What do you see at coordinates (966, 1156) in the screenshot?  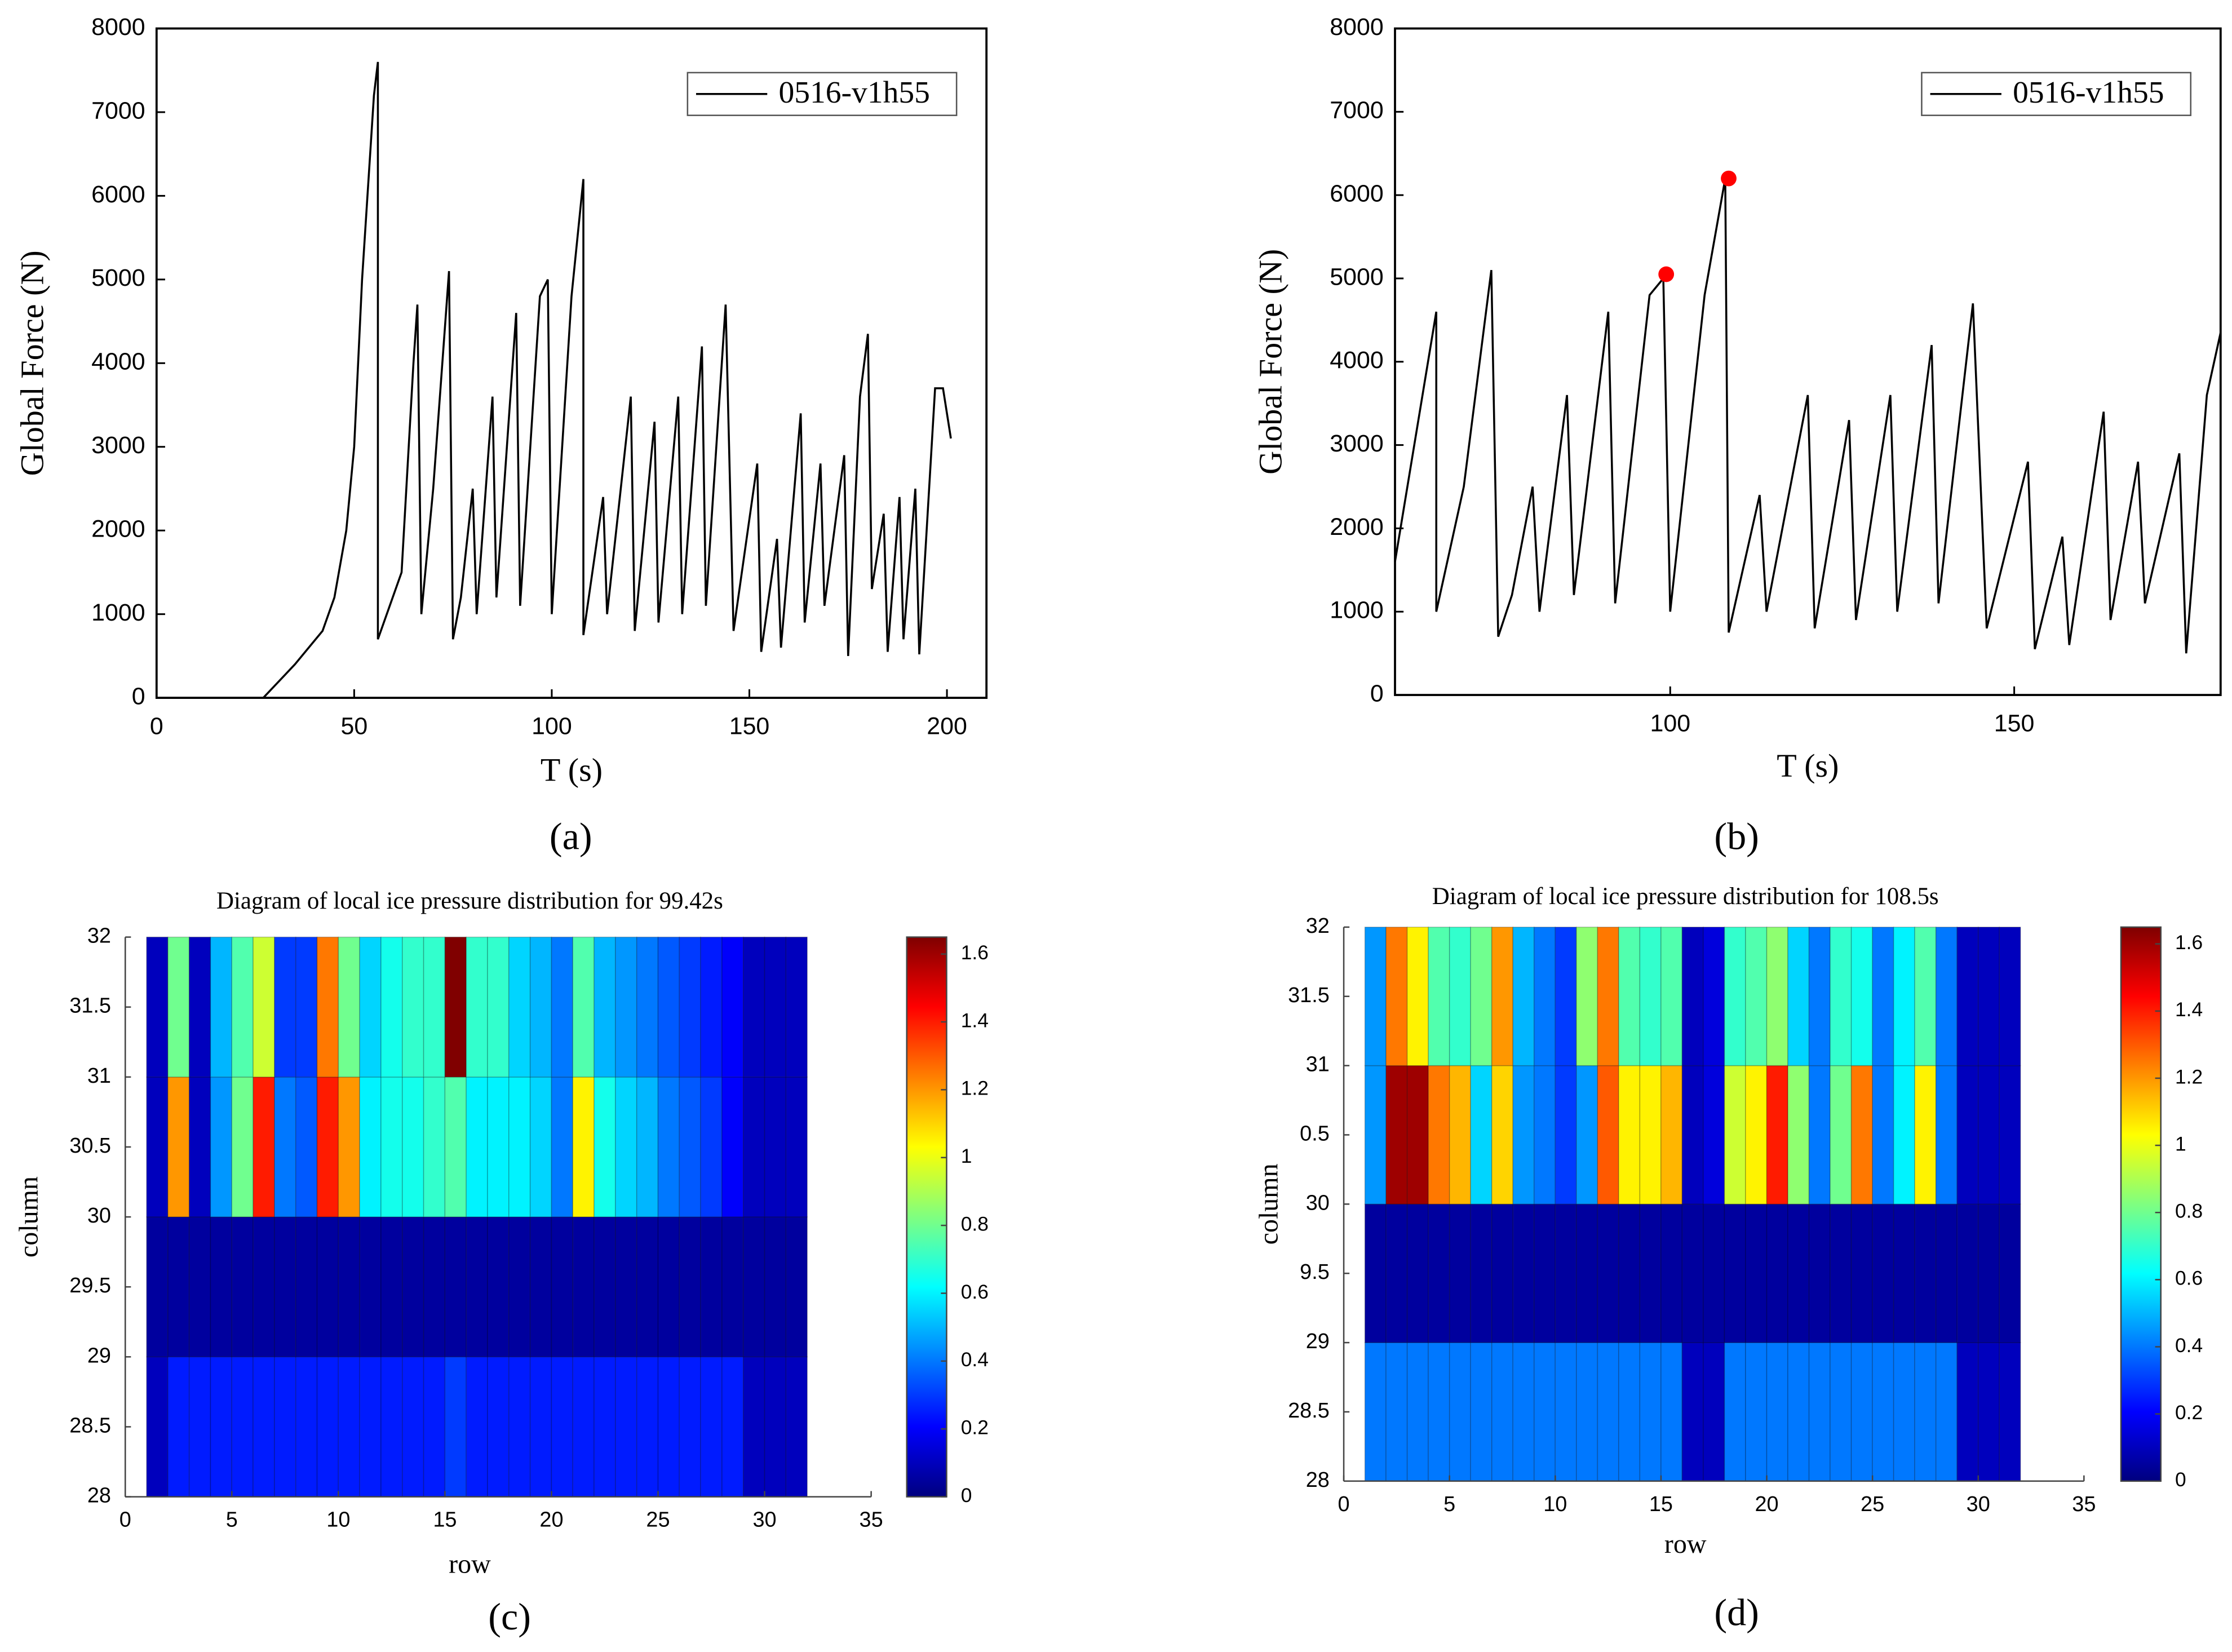 I see `colorbar-tick-label: 1` at bounding box center [966, 1156].